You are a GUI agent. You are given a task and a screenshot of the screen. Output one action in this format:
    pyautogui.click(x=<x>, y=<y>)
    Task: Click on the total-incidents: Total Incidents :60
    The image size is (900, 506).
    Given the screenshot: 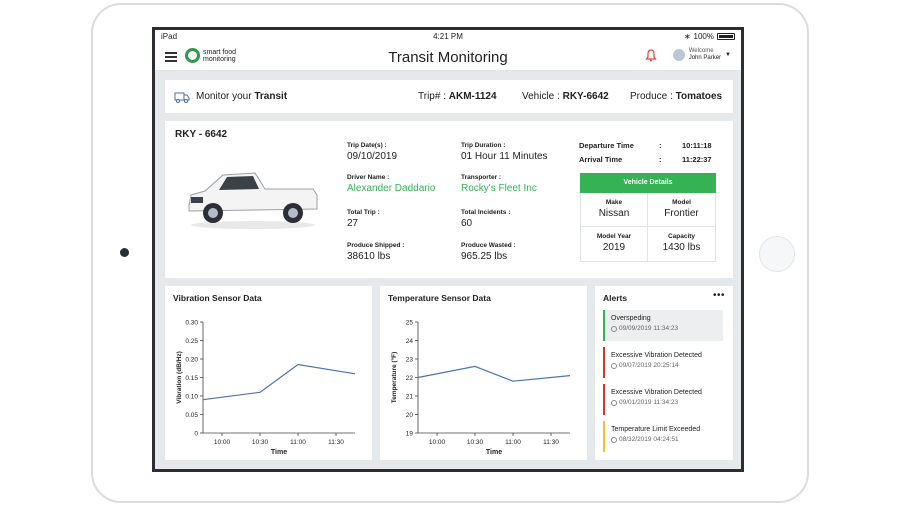 What is the action you would take?
    pyautogui.click(x=486, y=219)
    